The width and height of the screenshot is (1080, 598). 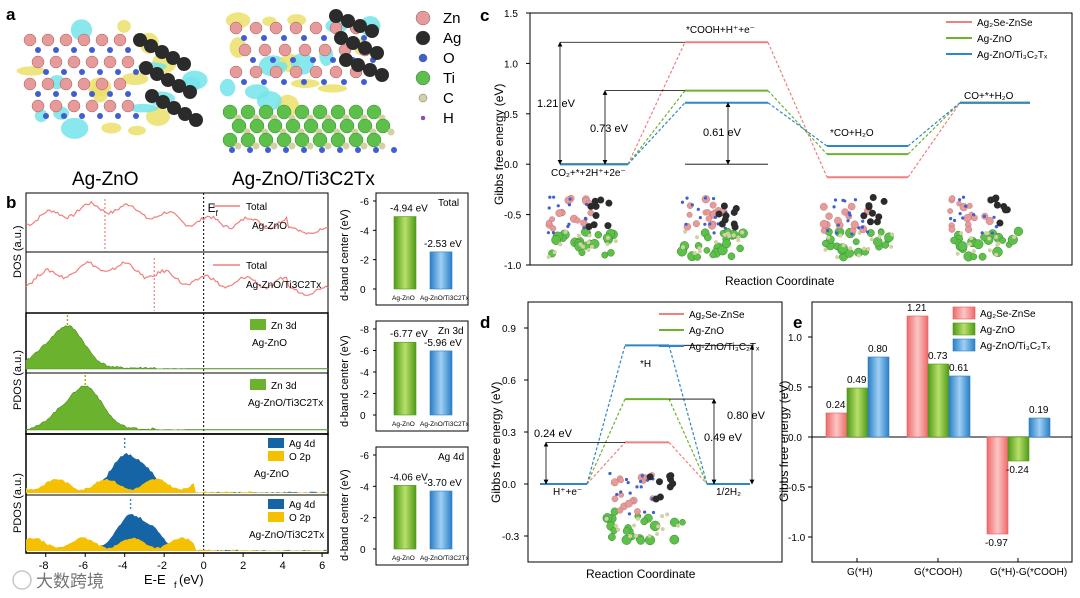 What do you see at coordinates (452, 38) in the screenshot?
I see `legend-ag-label: Ag` at bounding box center [452, 38].